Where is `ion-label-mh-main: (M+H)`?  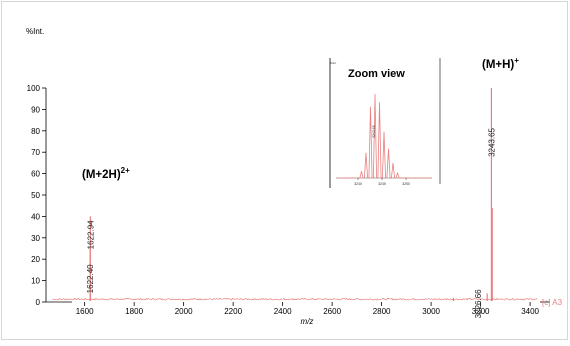
ion-label-mh-main: (M+H) is located at coordinates (498, 65).